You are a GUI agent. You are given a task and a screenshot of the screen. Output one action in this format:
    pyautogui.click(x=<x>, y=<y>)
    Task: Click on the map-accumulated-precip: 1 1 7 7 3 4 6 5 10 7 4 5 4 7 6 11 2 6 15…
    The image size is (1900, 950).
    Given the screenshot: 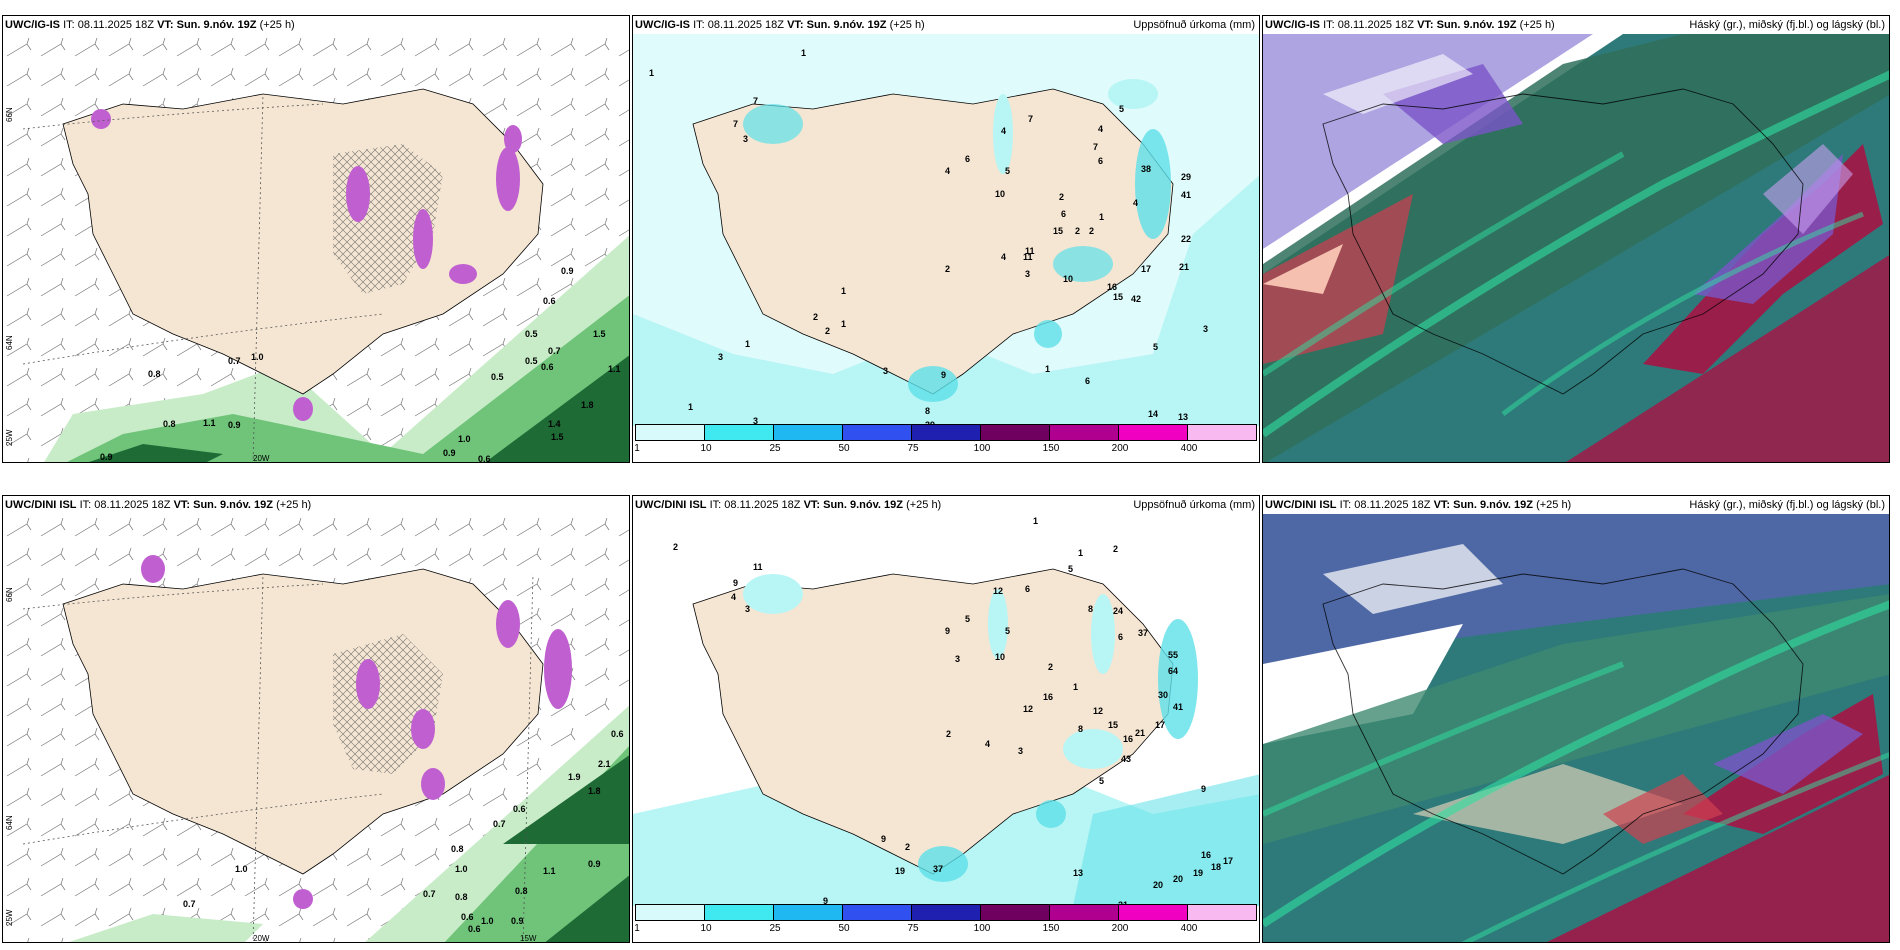 What is the action you would take?
    pyautogui.click(x=946, y=248)
    